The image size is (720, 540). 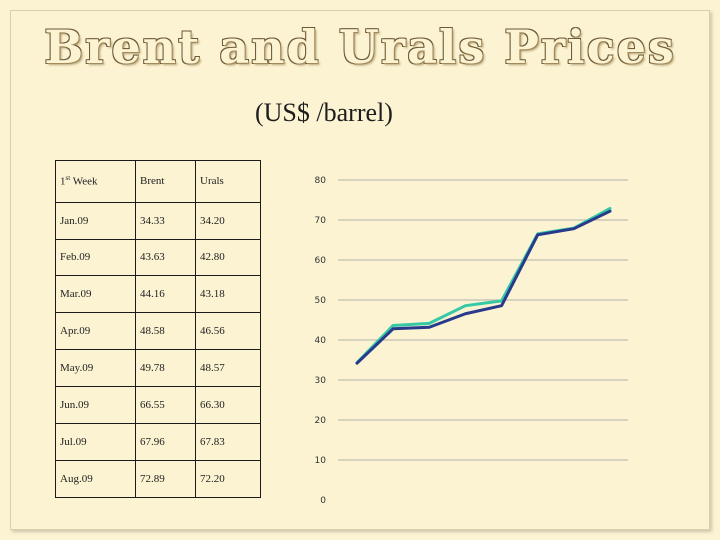 I want to click on cell-brent: 44.16, so click(x=165, y=294).